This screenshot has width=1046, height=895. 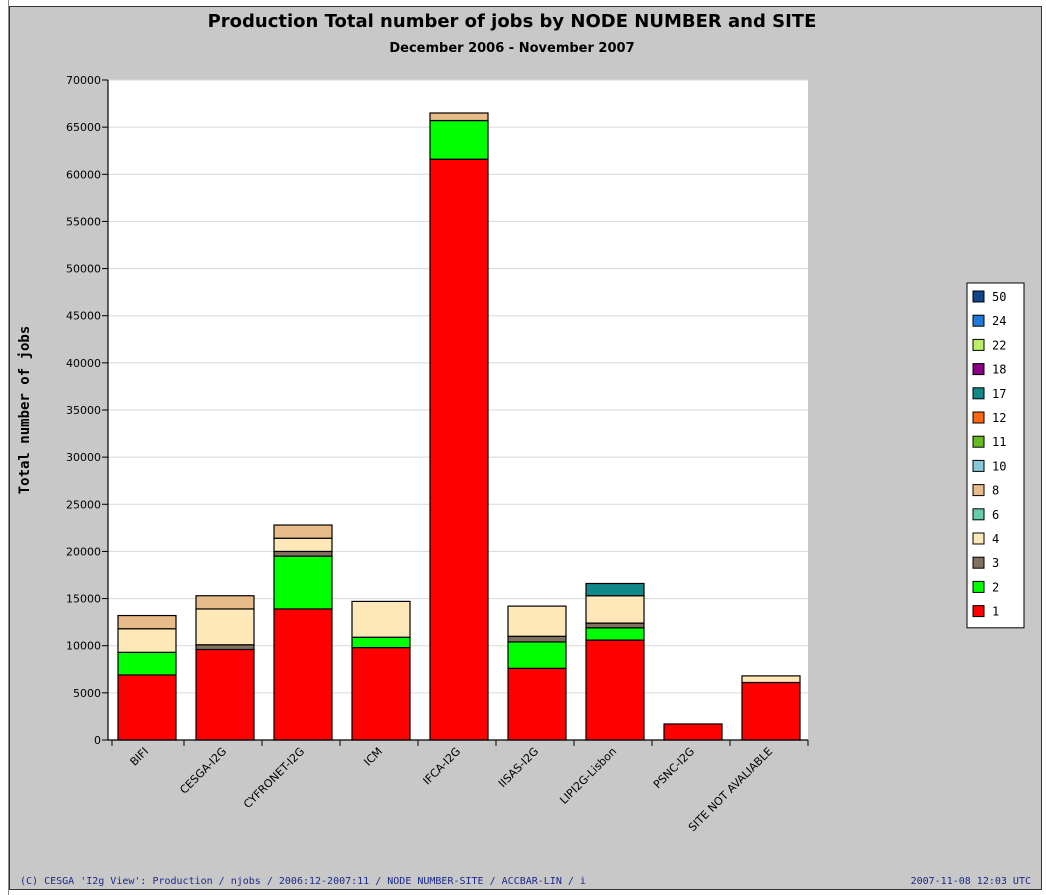 What do you see at coordinates (999, 370) in the screenshot?
I see `legend-label-18: 18` at bounding box center [999, 370].